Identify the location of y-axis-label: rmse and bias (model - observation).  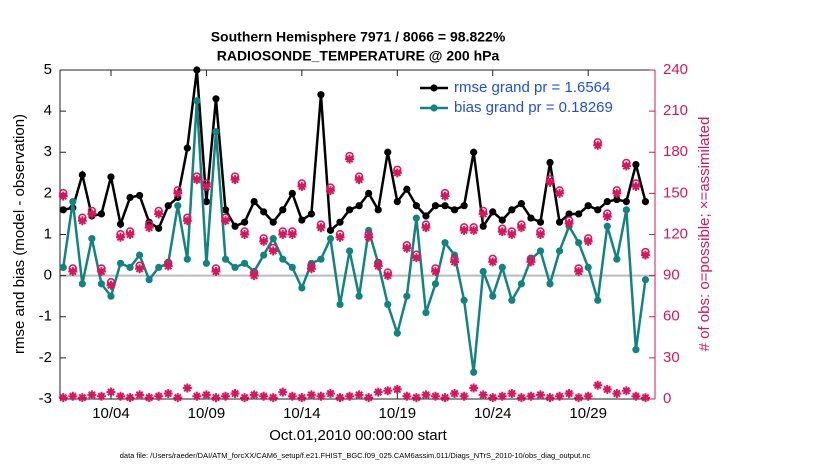
(19, 234).